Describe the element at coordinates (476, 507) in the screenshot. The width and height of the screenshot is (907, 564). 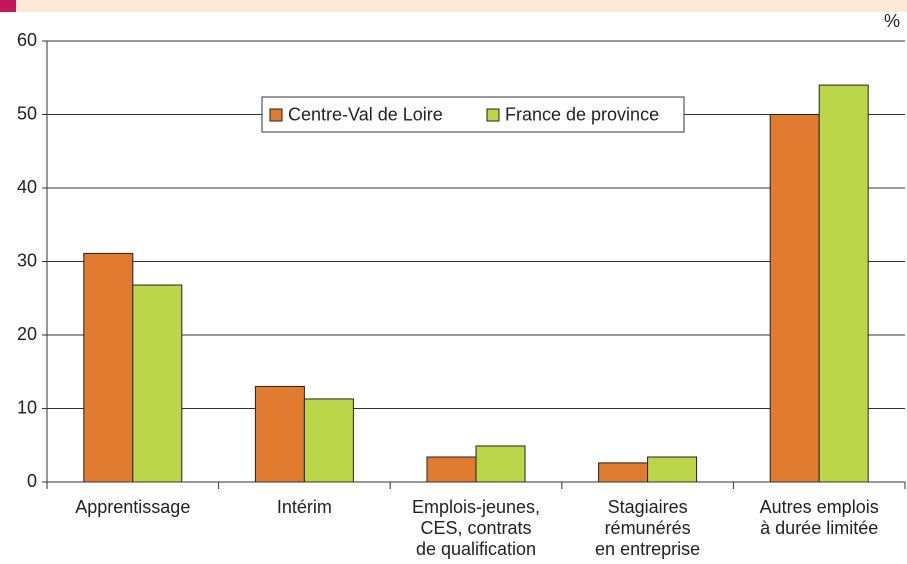
I see `x-tick-label: Emplois-jeunes,` at that location.